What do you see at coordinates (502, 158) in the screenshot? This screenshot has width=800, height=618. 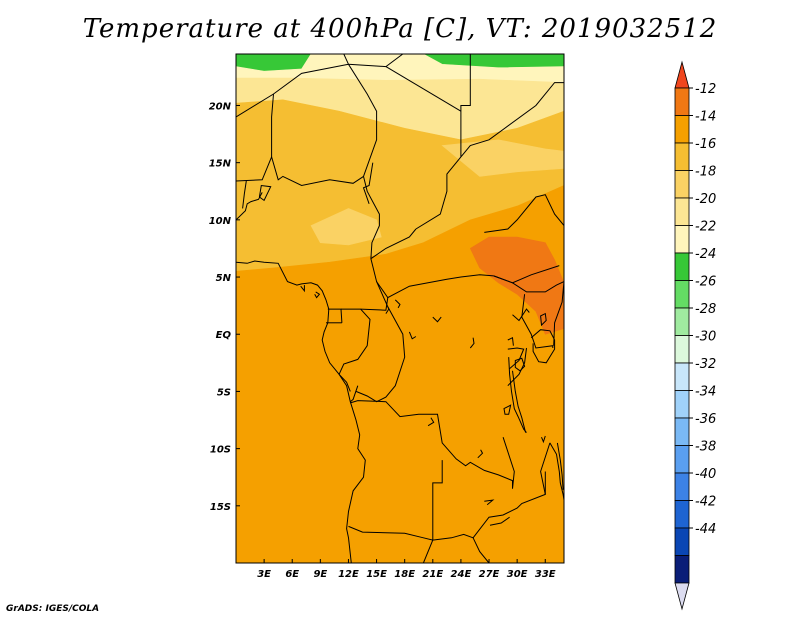 I see `temperature-region` at bounding box center [502, 158].